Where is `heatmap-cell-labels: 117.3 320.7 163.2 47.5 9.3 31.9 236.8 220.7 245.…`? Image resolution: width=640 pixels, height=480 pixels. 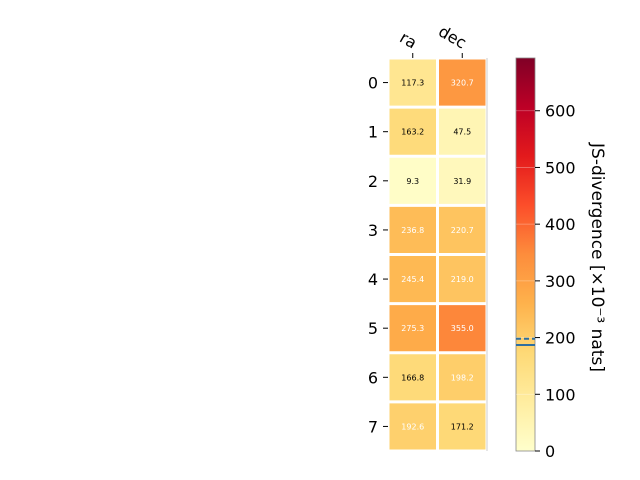
heatmap-cell-labels: 117.3 320.7 163.2 47.5 9.3 31.9 236.8 220.7 245.… is located at coordinates (437, 255).